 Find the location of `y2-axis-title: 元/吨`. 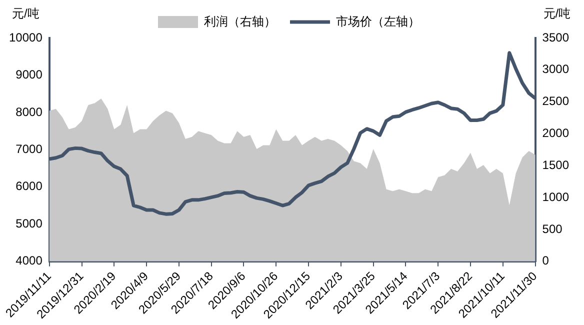

y2-axis-title: 元/吨 is located at coordinates (557, 13).